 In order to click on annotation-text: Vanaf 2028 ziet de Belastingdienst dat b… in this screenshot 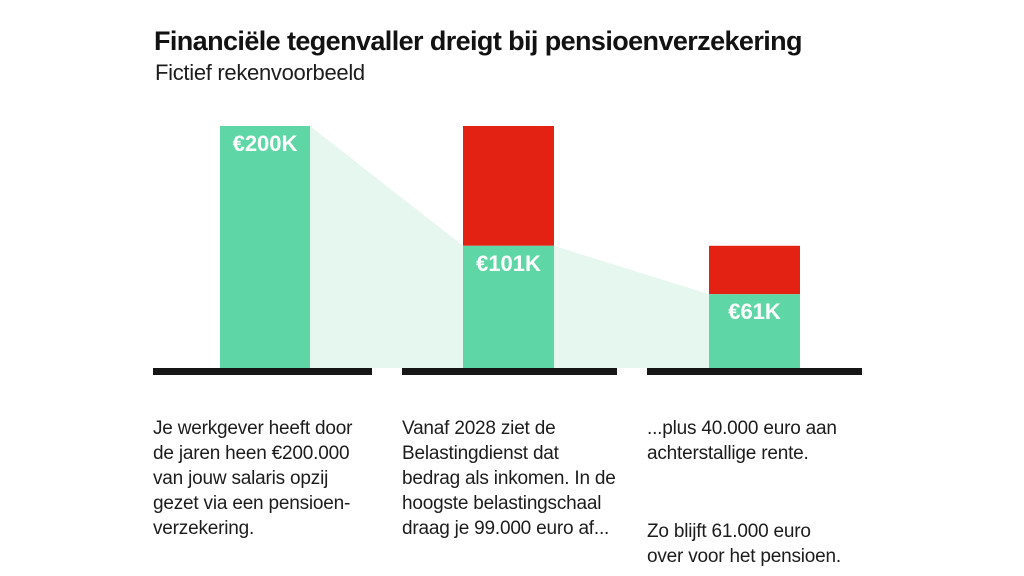, I will do `click(509, 478)`.